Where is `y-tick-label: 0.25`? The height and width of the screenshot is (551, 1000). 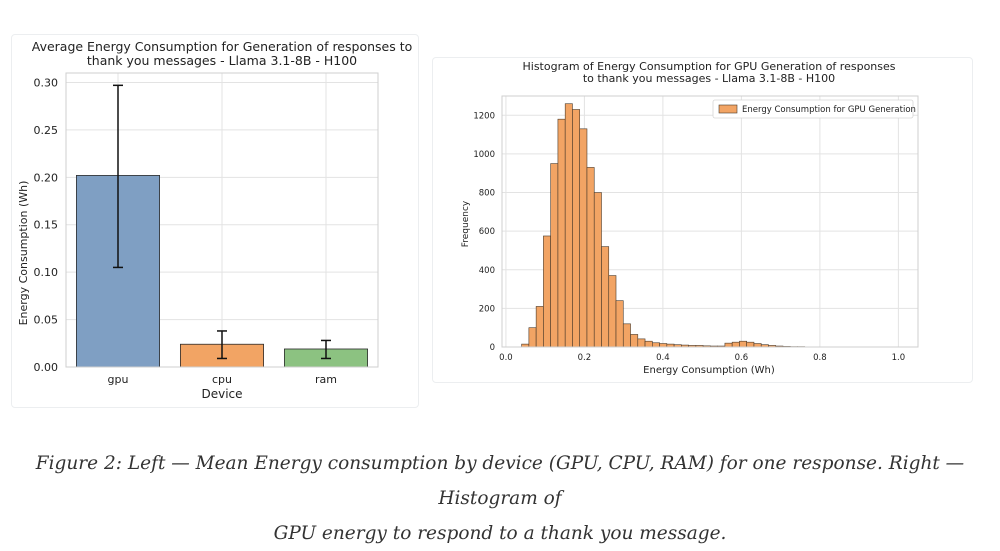
y-tick-label: 0.25 is located at coordinates (46, 130).